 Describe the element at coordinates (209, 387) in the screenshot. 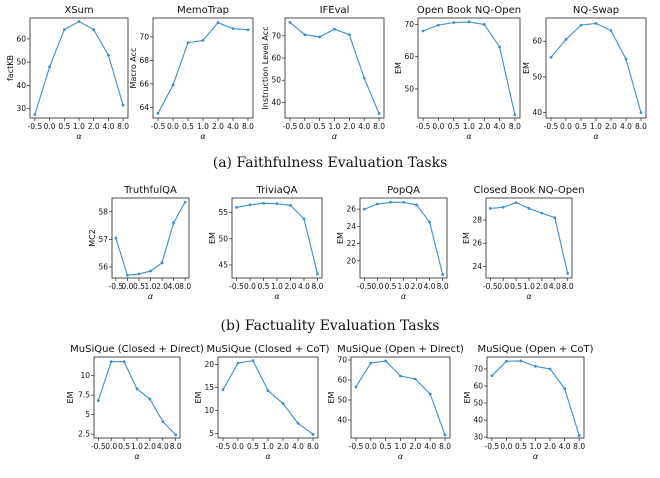

I see `y-tick-label: 15` at that location.